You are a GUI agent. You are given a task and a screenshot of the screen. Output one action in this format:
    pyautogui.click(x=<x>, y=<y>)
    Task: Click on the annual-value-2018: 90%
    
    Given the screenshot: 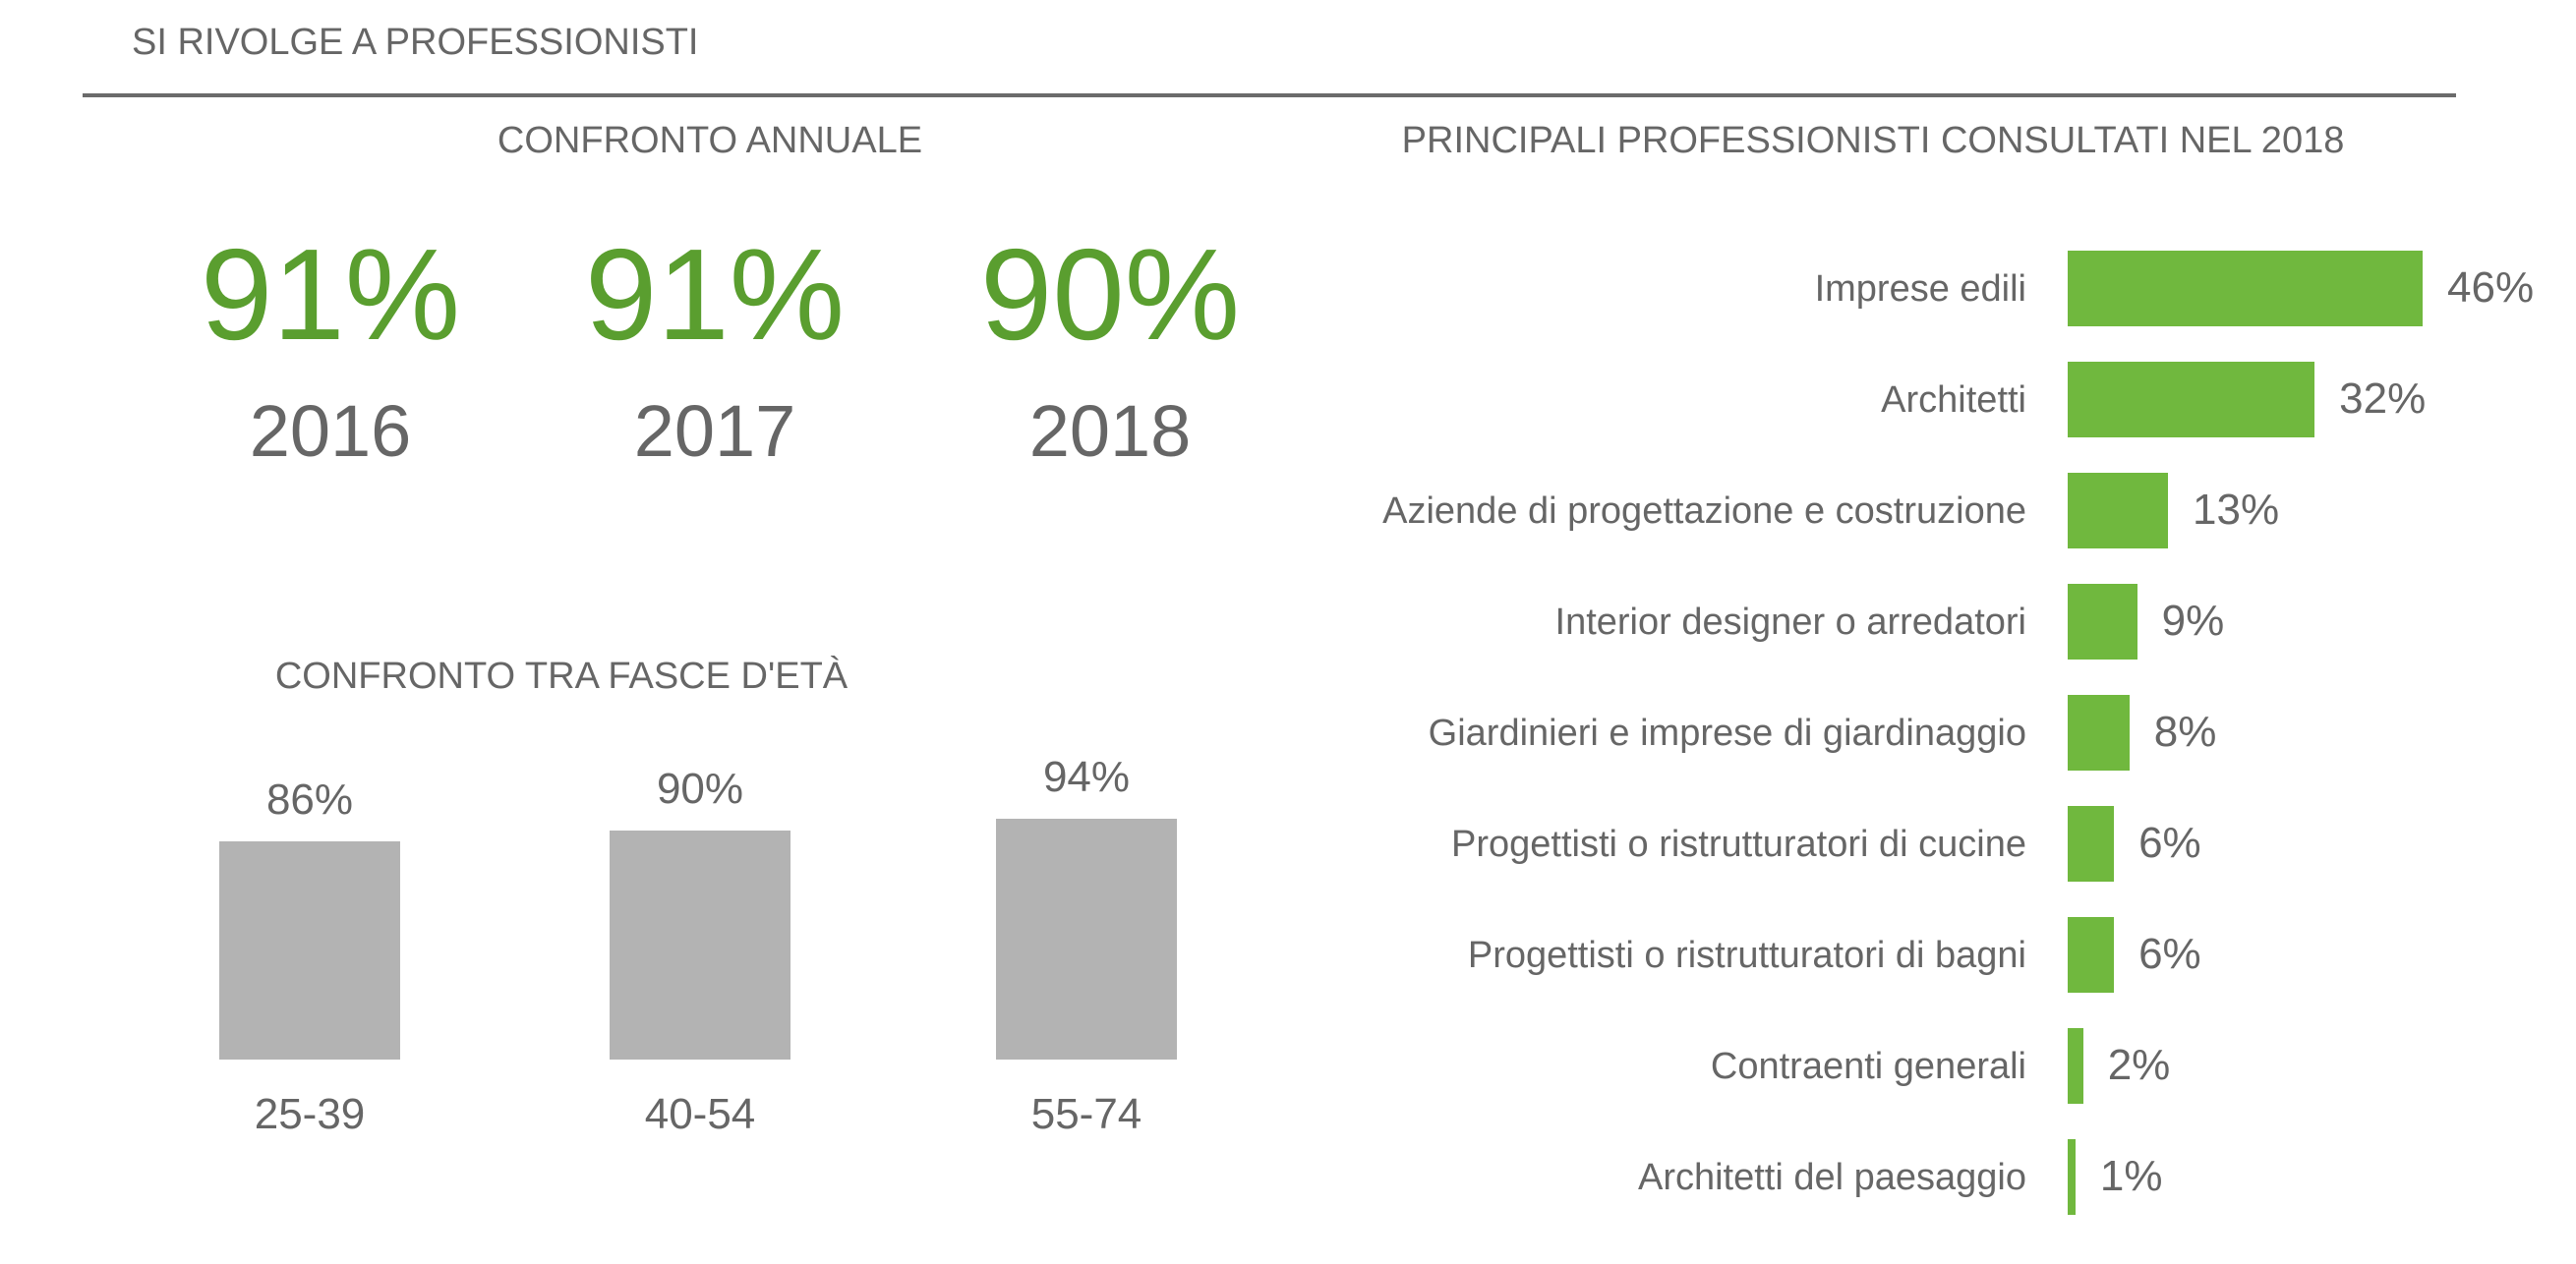 What is the action you would take?
    pyautogui.click(x=1110, y=295)
    